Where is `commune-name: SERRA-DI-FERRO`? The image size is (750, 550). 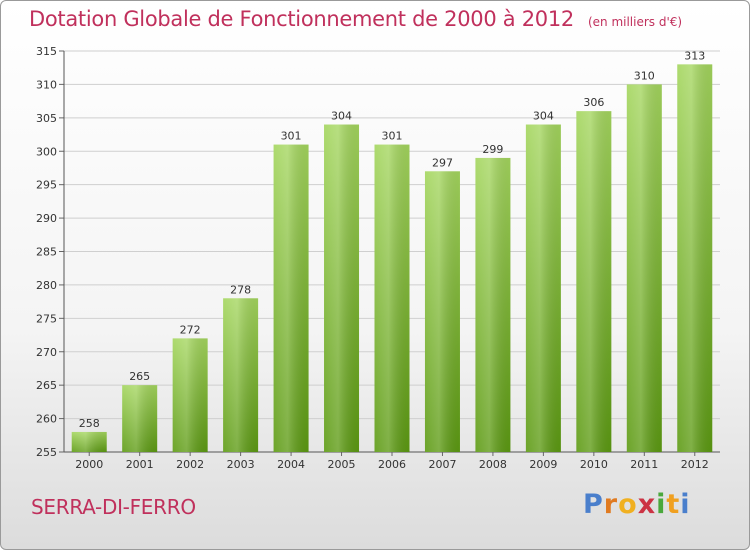
commune-name: SERRA-DI-FERRO is located at coordinates (113, 507).